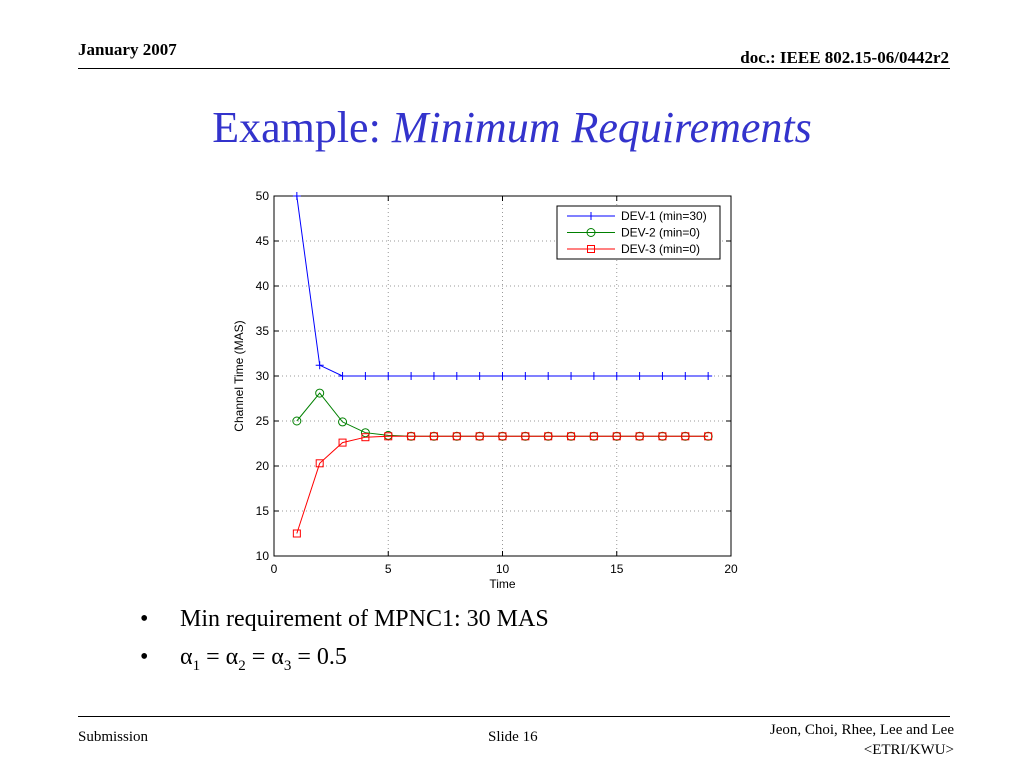 This screenshot has height=768, width=1024. I want to click on bullet-text: Min requirement of MPNC1: 30 MAS, so click(364, 619).